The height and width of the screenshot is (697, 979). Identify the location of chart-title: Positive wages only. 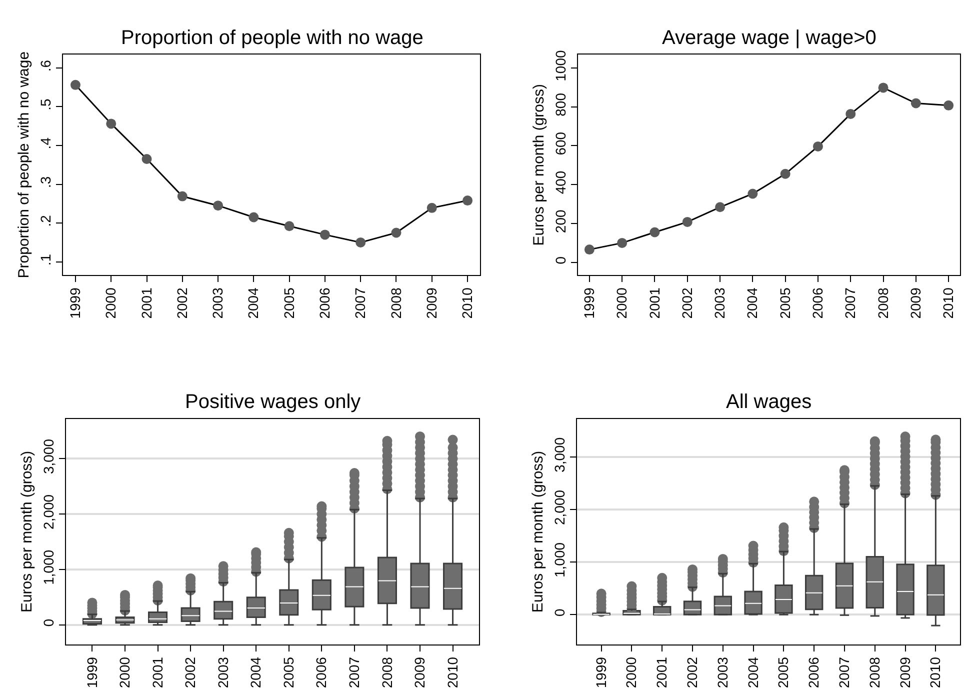
(273, 402).